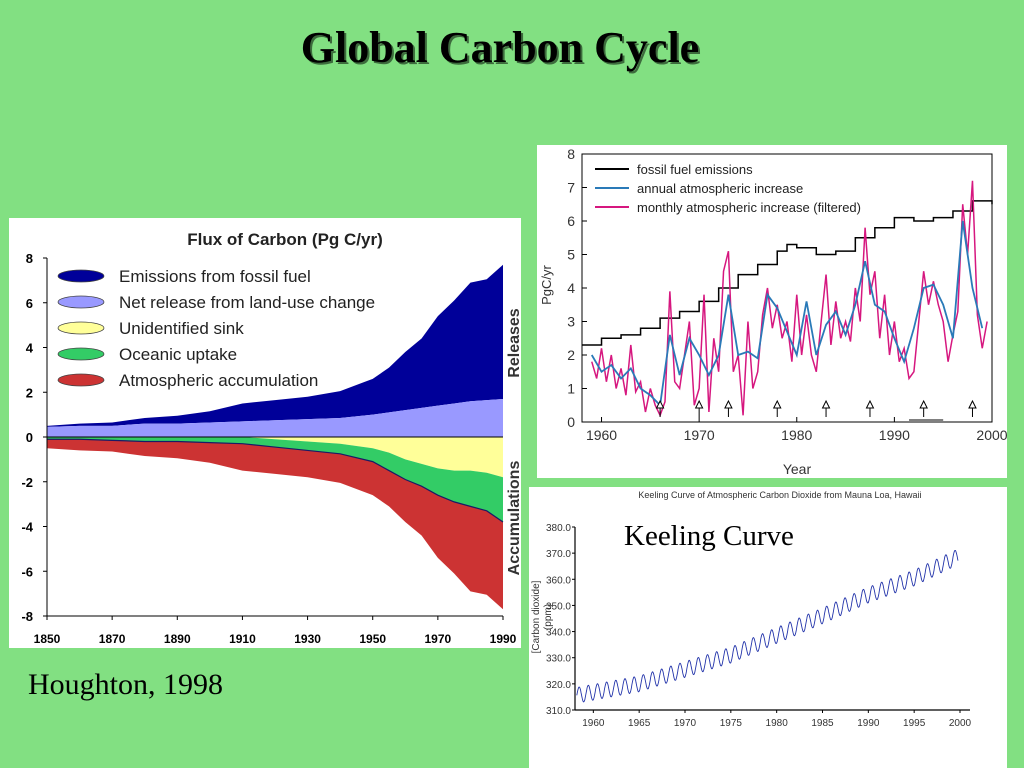  What do you see at coordinates (247, 302) in the screenshot?
I see `legend-label: Net release from land-use change` at bounding box center [247, 302].